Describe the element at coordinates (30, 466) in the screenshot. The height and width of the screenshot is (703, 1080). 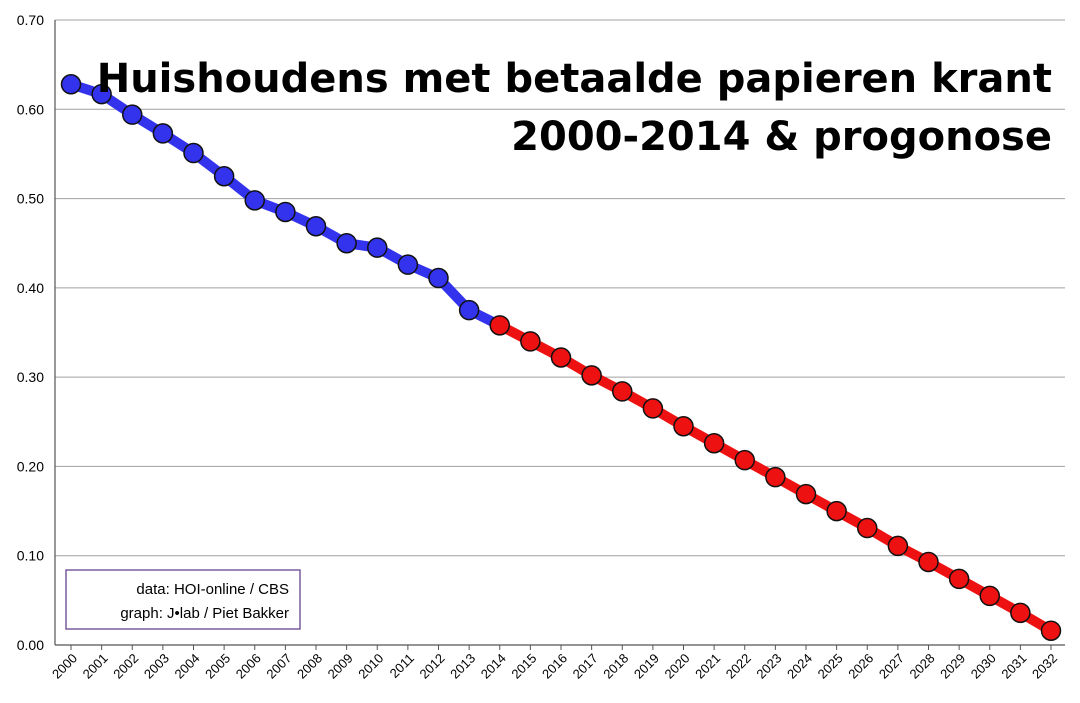
I see `y-tick-label: 0.20` at that location.